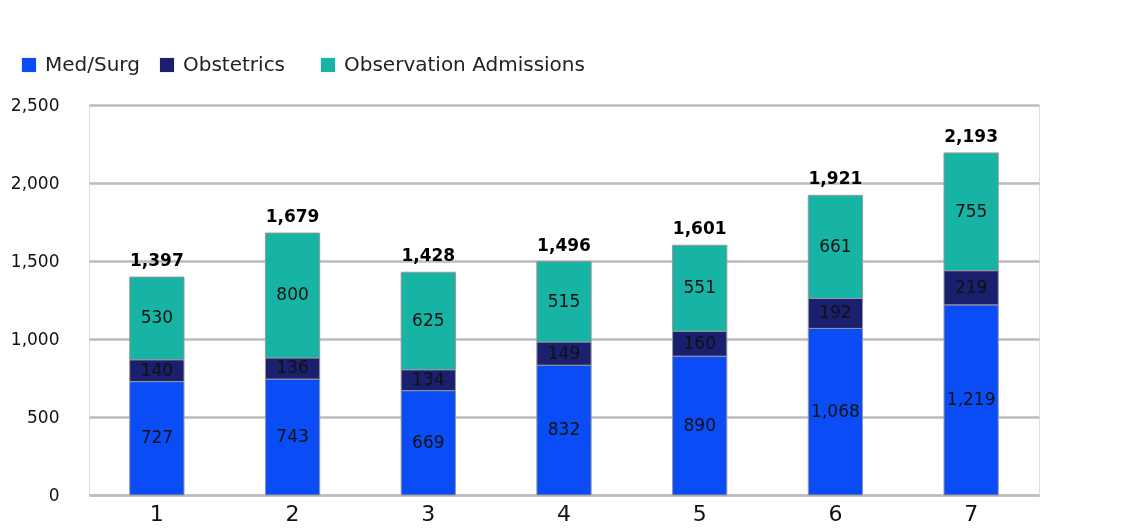 The width and height of the screenshot is (1124, 531). I want to click on y-tick-label: 1,000, so click(35, 338).